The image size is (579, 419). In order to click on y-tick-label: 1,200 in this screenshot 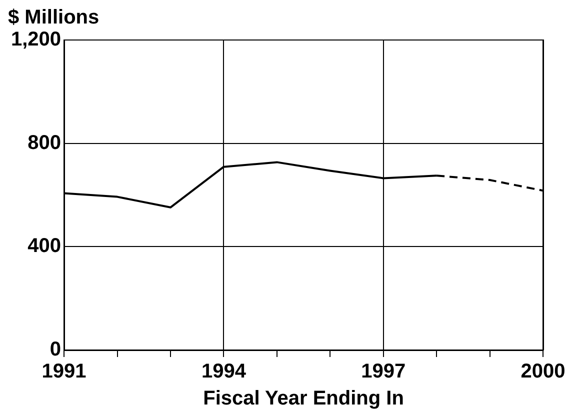, I will do `click(36, 39)`.